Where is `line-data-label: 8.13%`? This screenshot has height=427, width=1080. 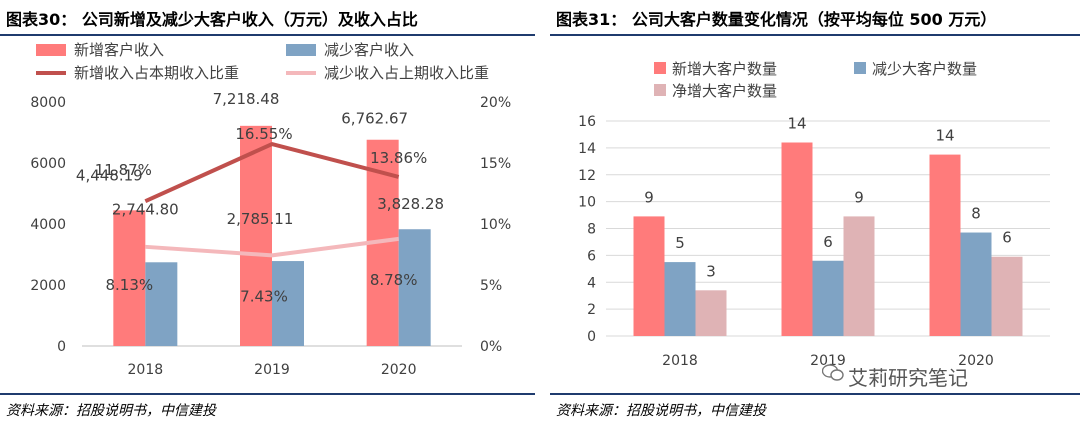
line-data-label: 8.13% is located at coordinates (130, 285).